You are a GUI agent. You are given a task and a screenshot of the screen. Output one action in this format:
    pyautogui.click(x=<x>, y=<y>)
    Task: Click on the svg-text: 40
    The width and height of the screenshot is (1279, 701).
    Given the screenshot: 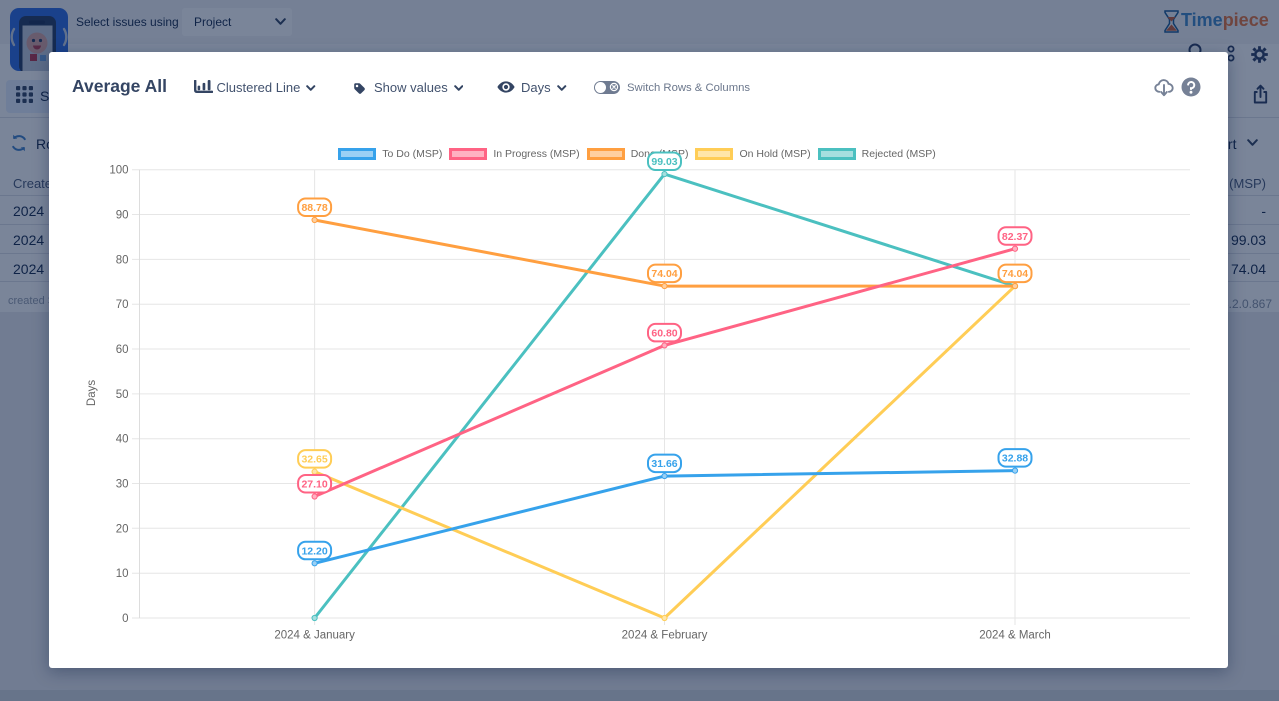 What is the action you would take?
    pyautogui.click(x=122, y=440)
    